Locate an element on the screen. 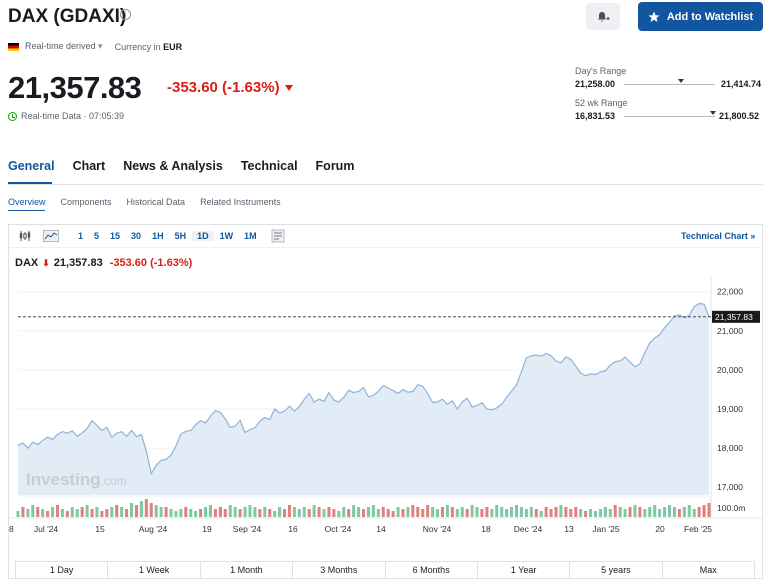  day-range-bar is located at coordinates (669, 84).